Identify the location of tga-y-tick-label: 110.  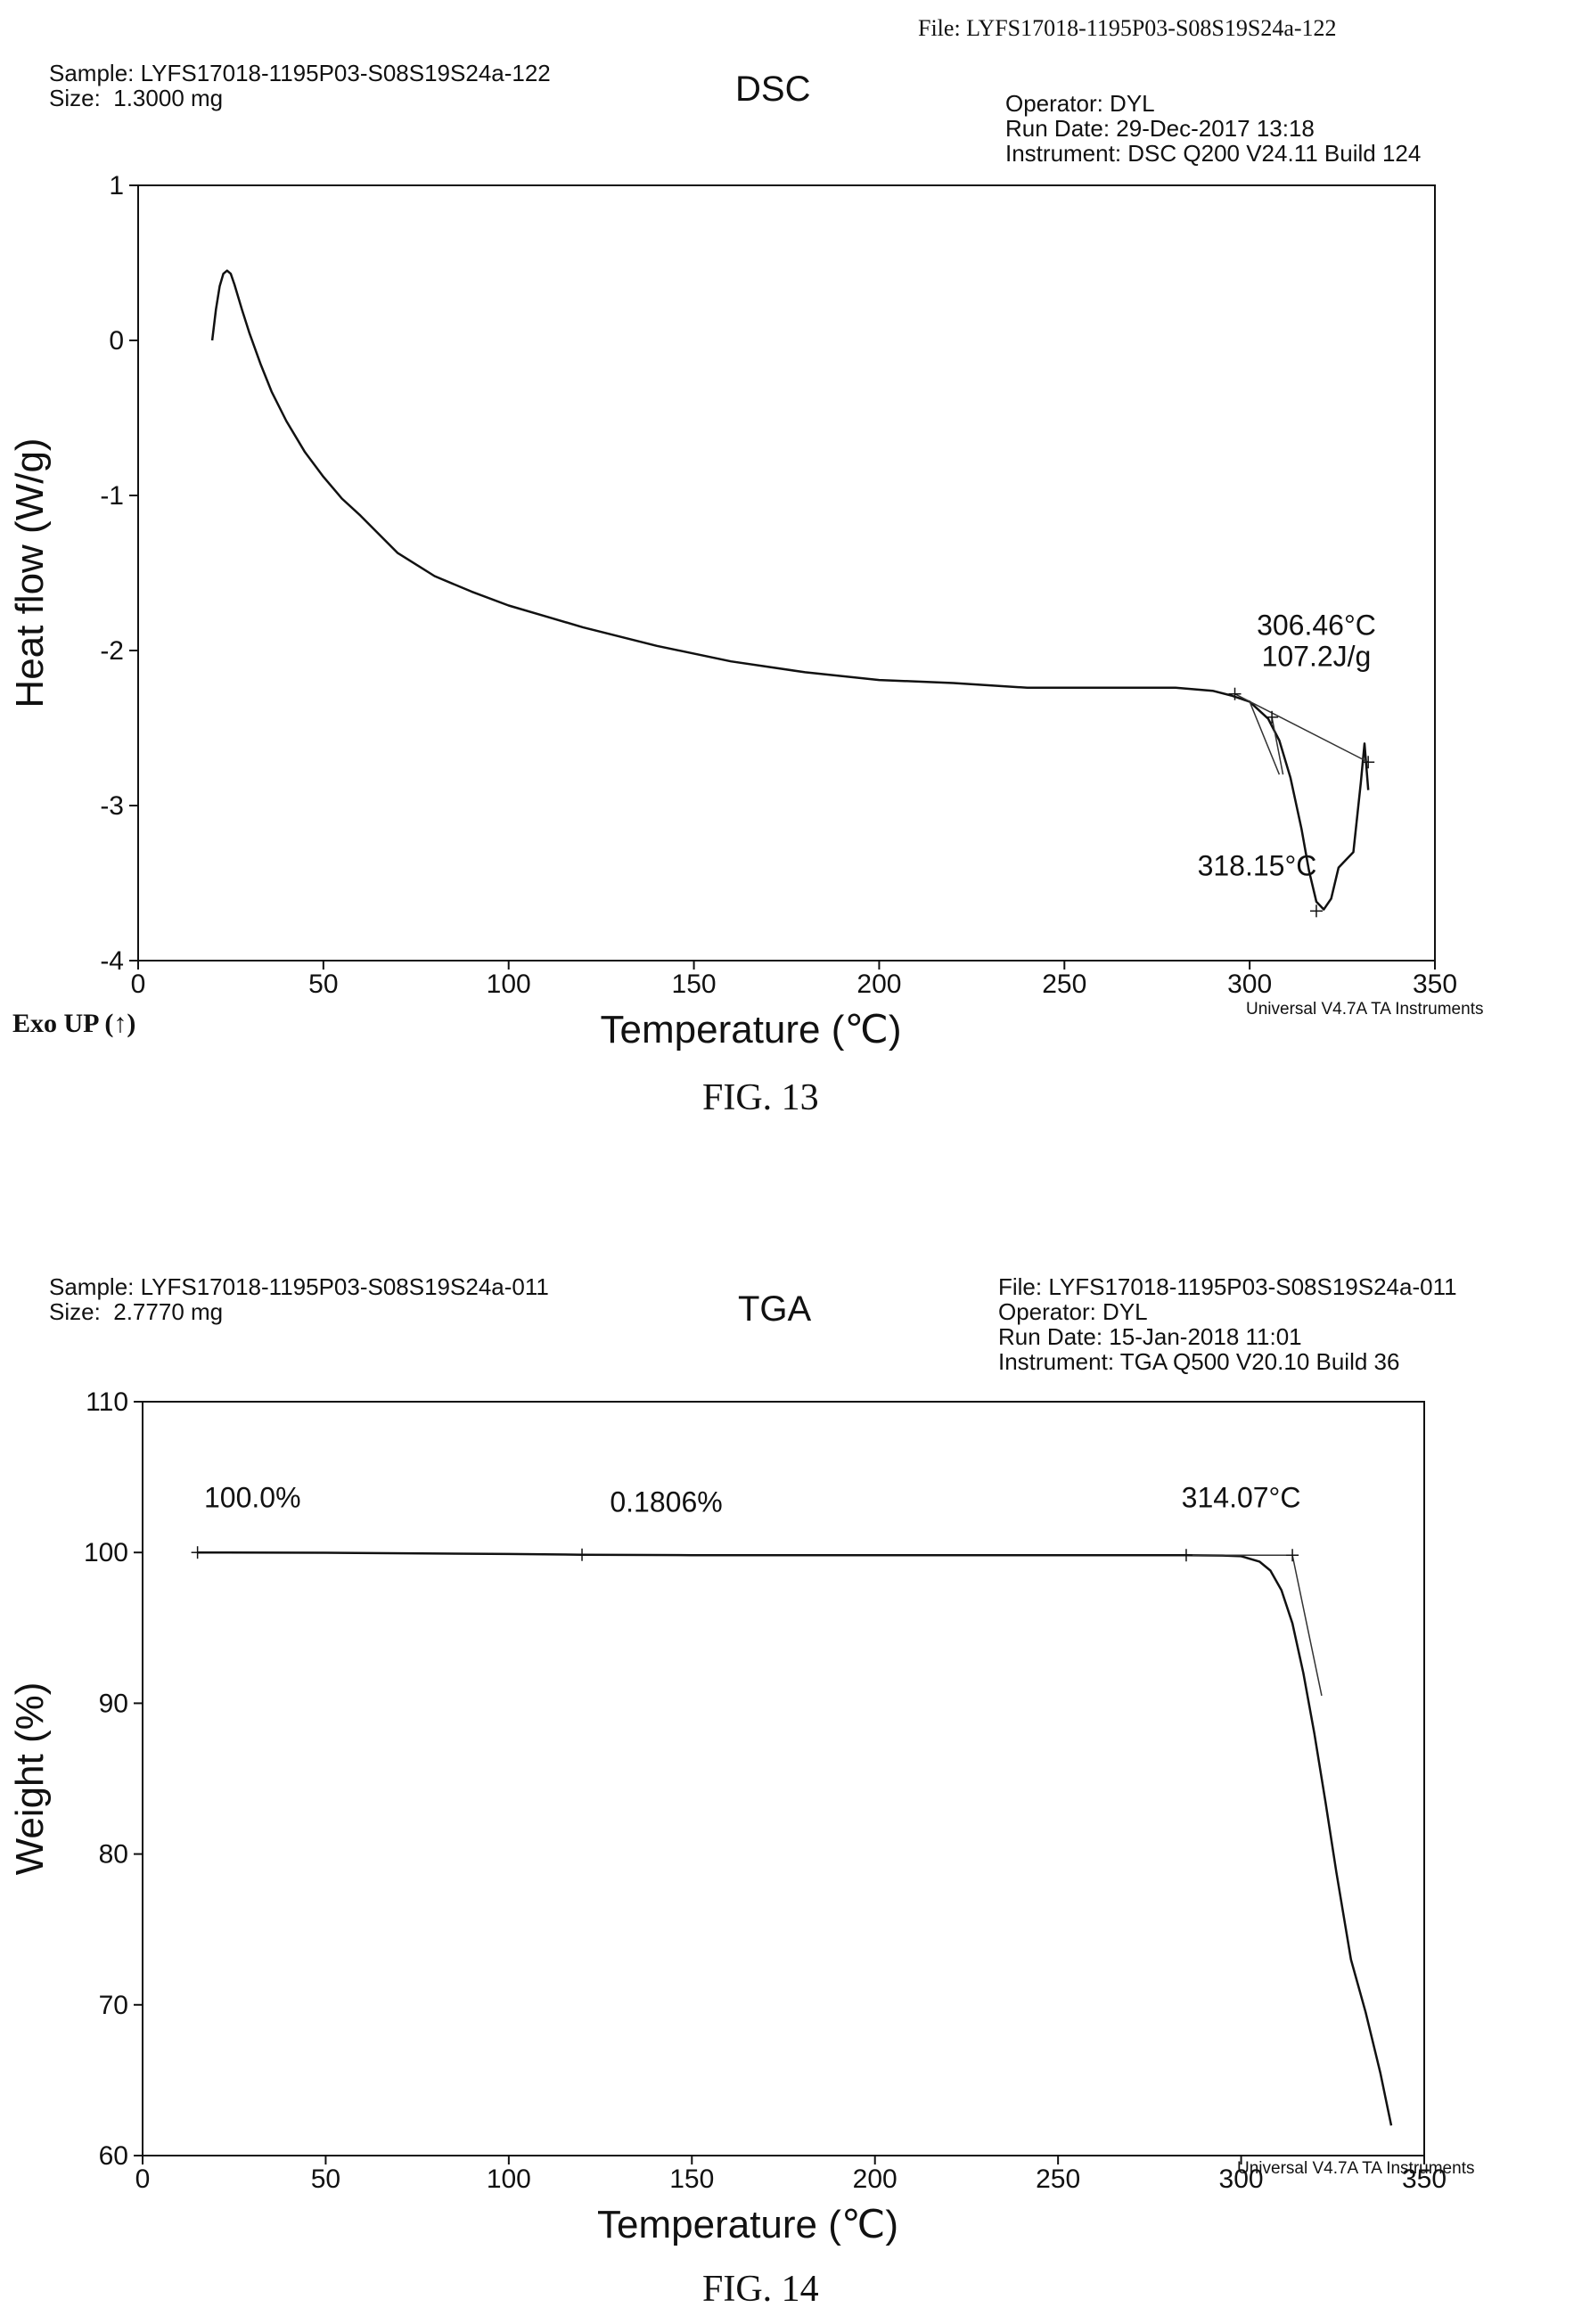
(107, 1402).